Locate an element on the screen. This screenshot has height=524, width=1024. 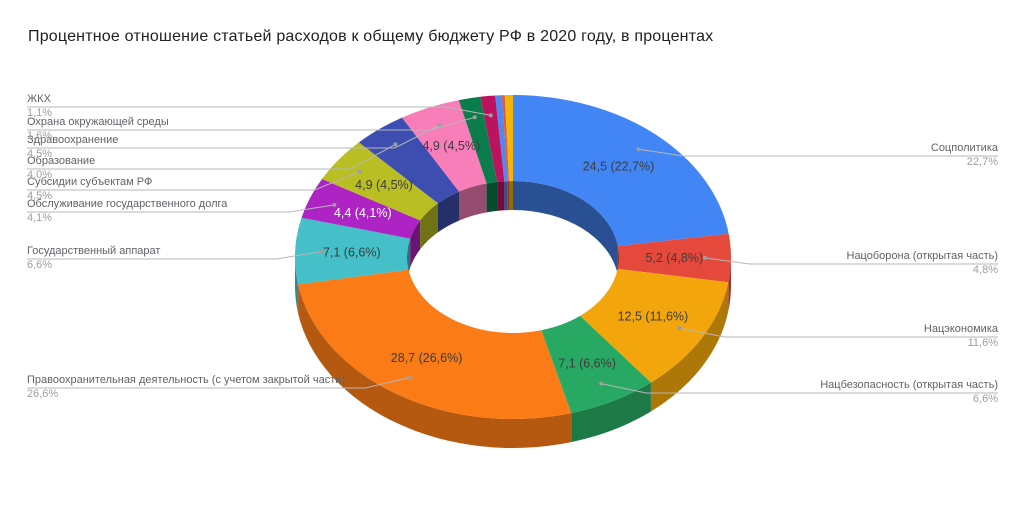
callout-name: Здравоохранение is located at coordinates (73, 140).